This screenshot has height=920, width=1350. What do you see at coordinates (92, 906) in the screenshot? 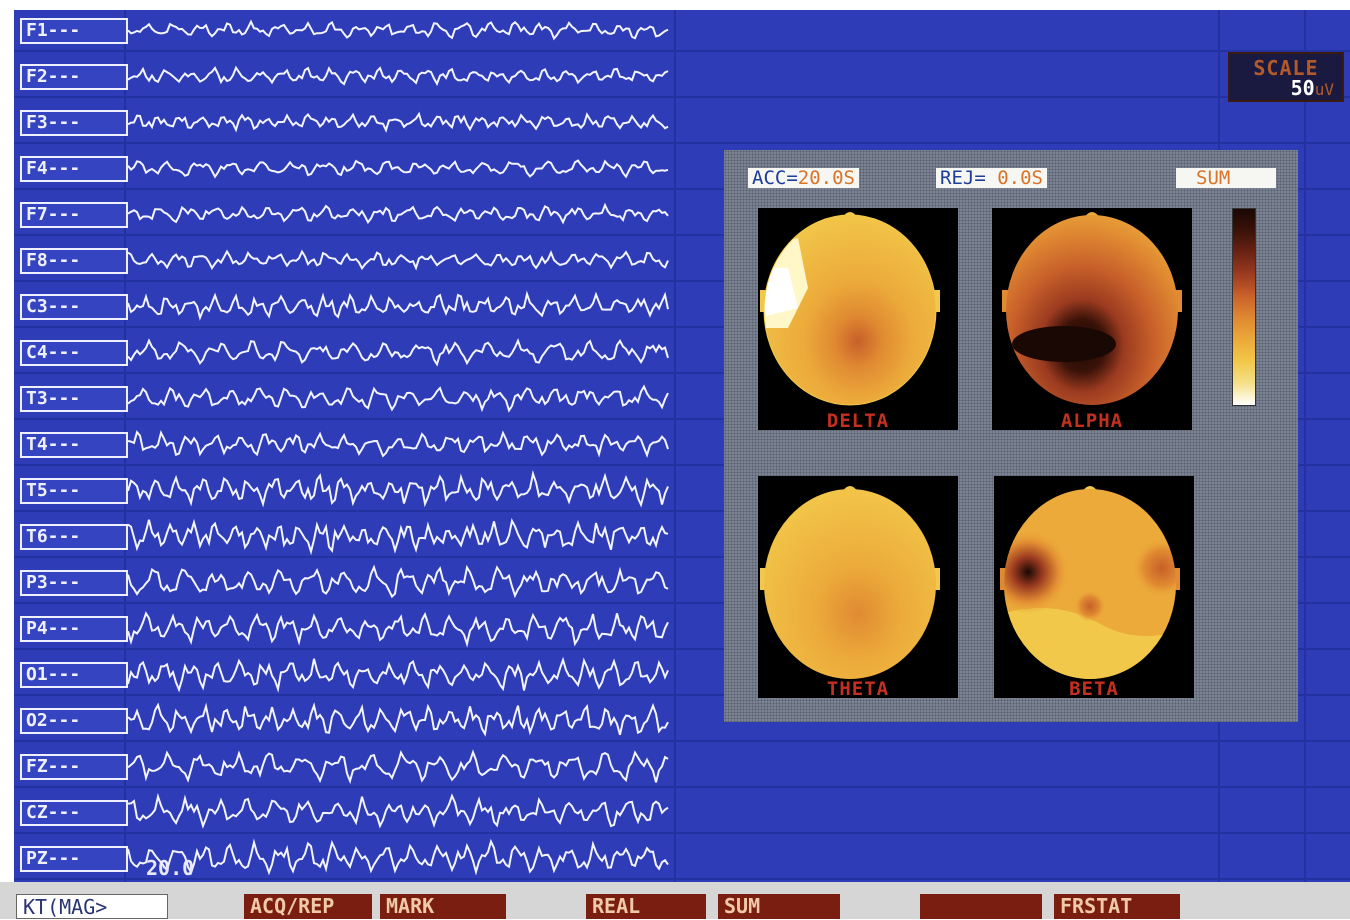
I see `command-input: KT(MAG>` at bounding box center [92, 906].